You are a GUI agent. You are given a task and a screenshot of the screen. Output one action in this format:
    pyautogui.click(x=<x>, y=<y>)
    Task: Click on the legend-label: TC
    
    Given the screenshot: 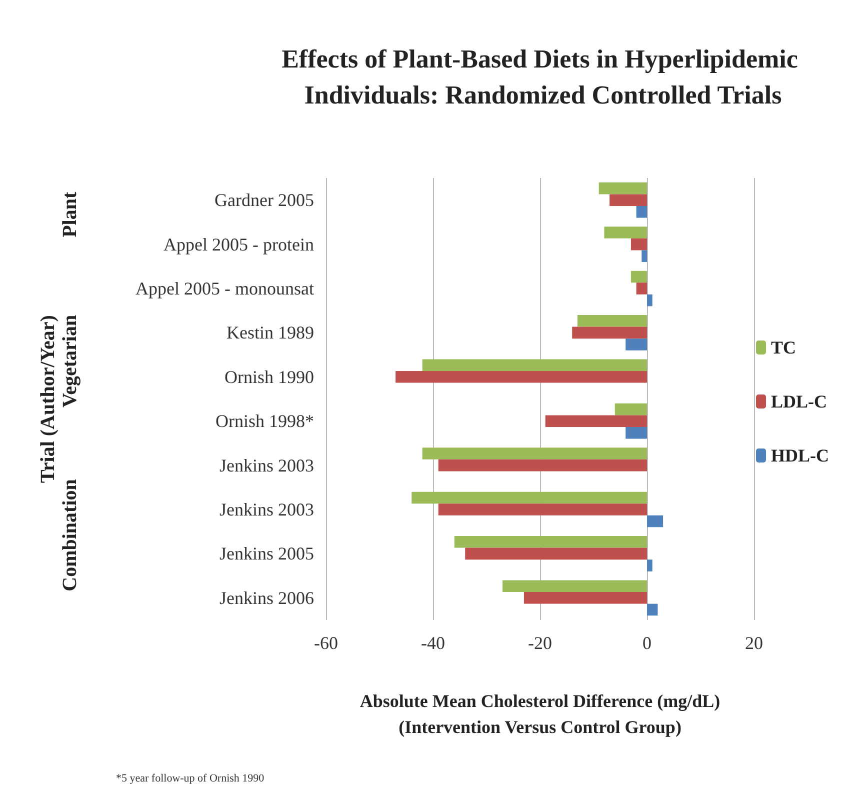 What is the action you would take?
    pyautogui.click(x=783, y=348)
    